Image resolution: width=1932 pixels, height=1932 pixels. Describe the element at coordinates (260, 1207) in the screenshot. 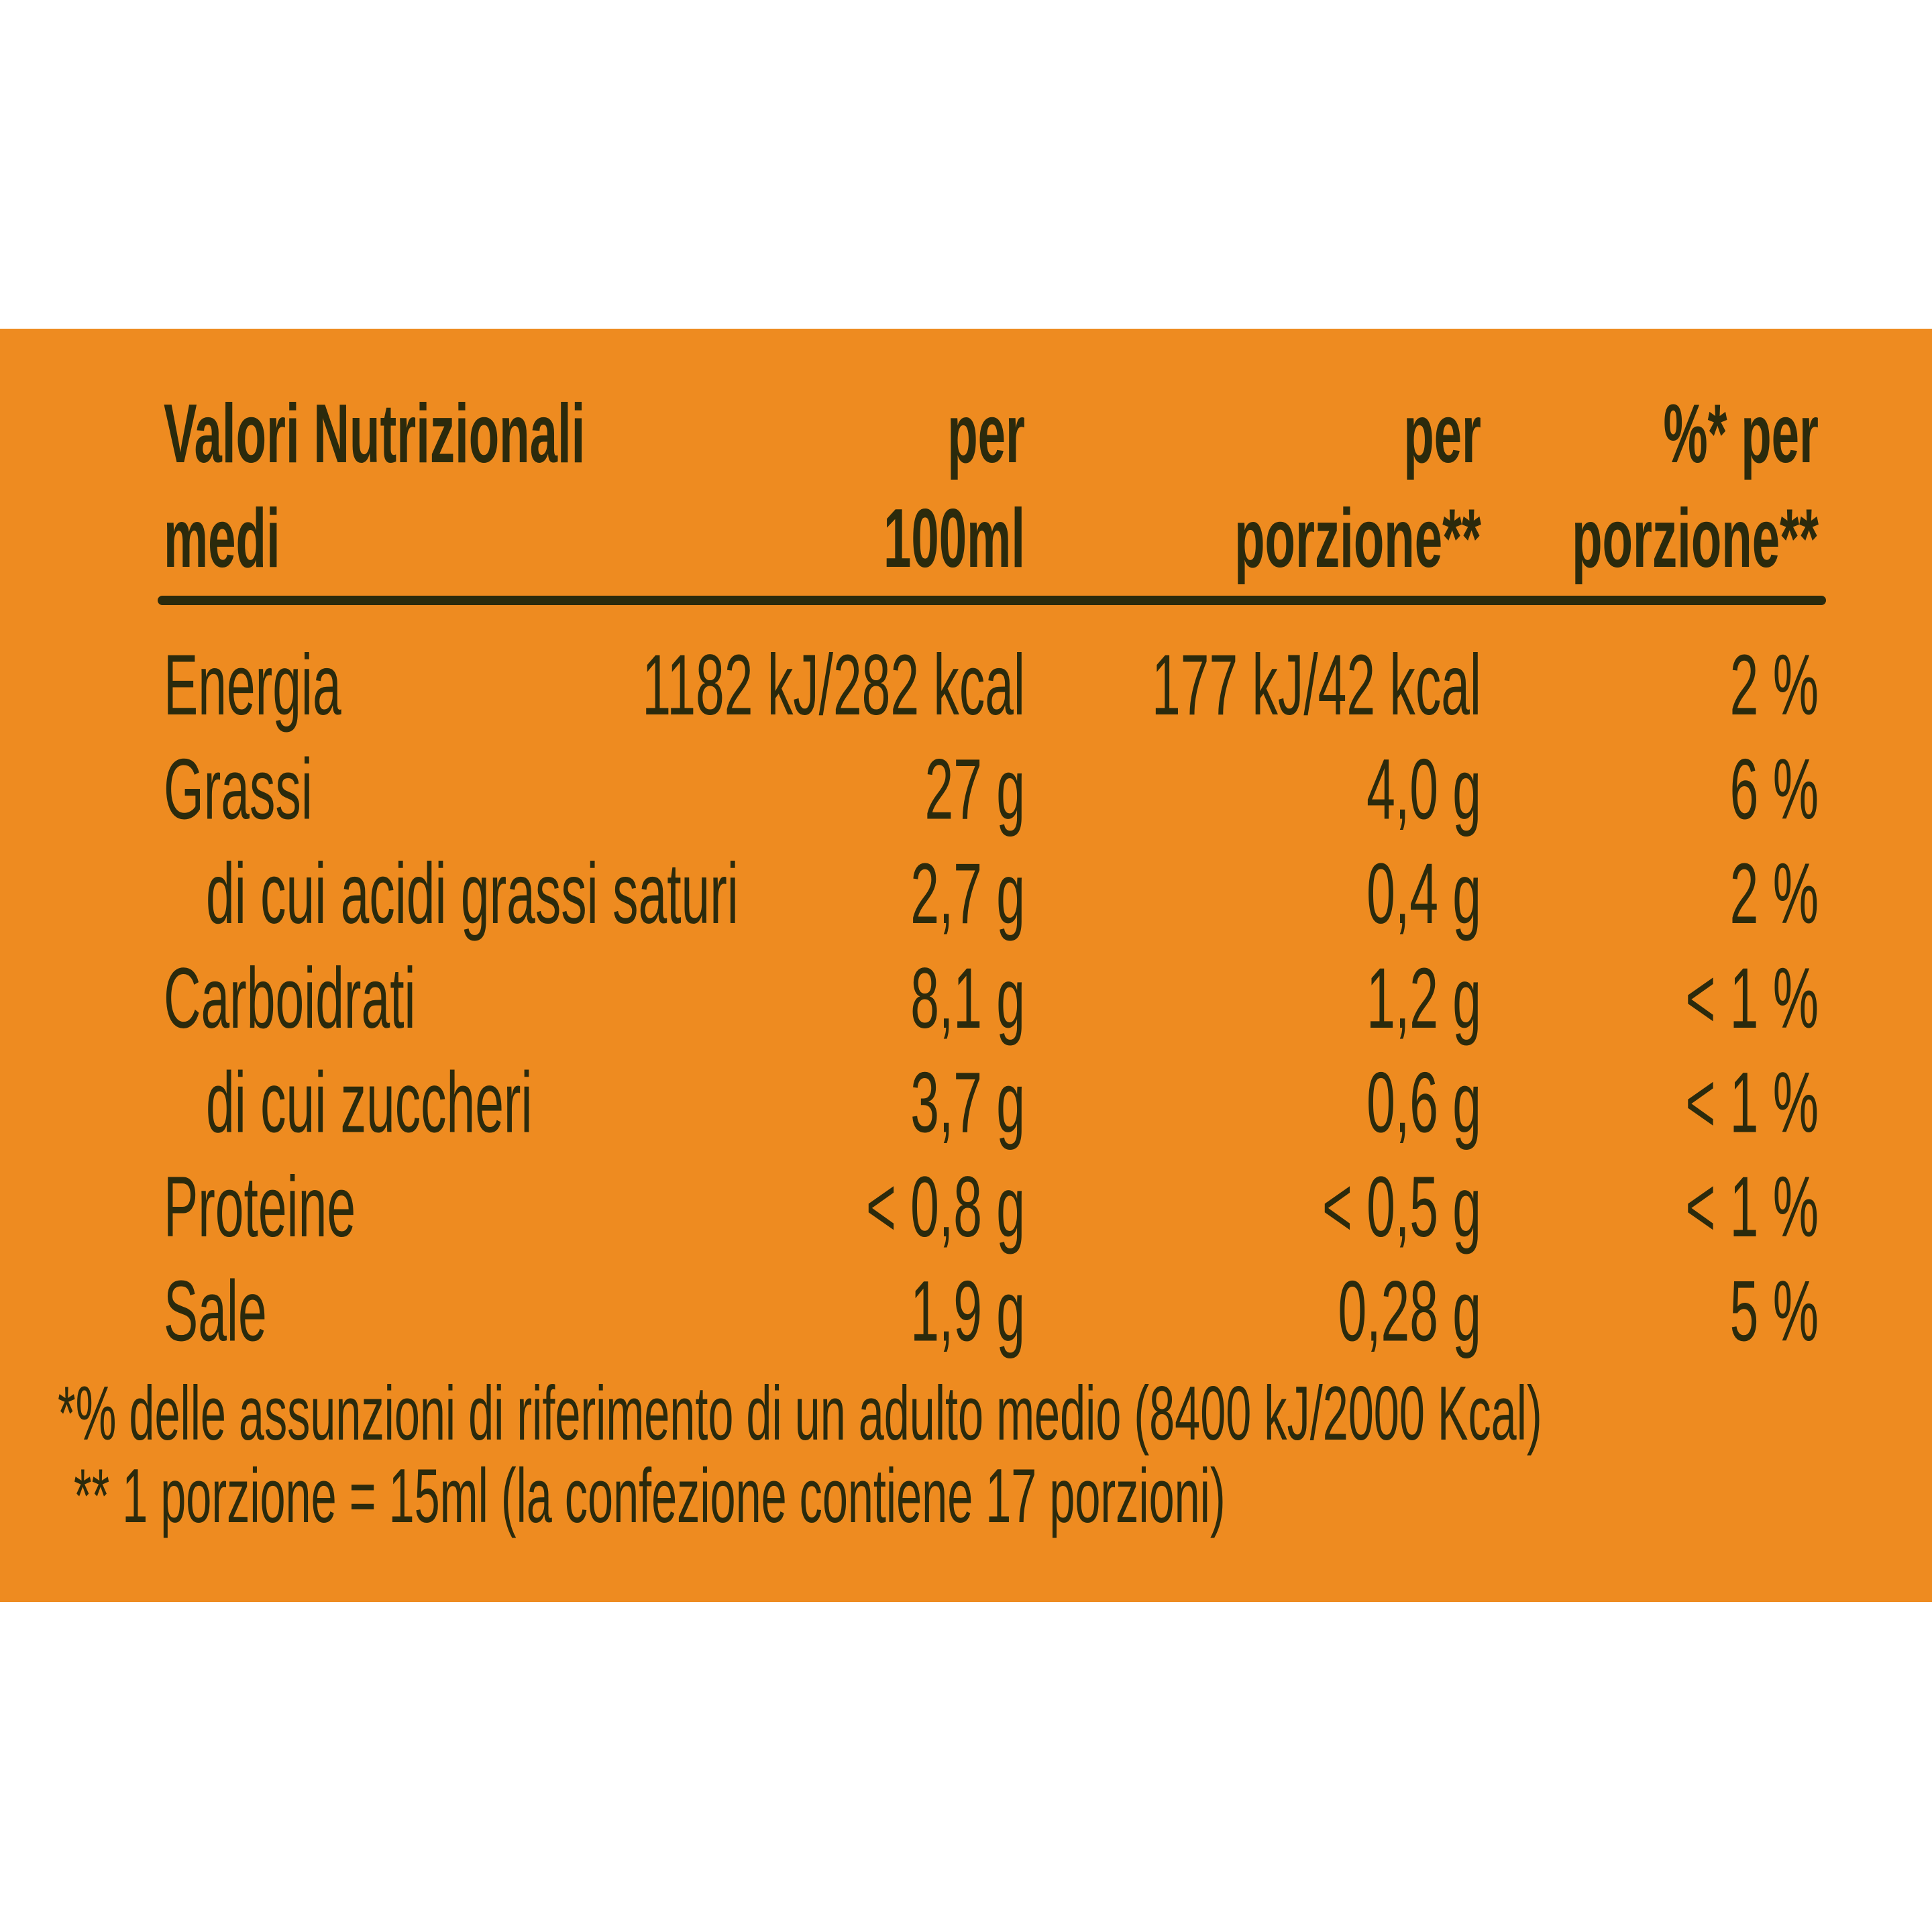

I see `row-label: Proteine` at that location.